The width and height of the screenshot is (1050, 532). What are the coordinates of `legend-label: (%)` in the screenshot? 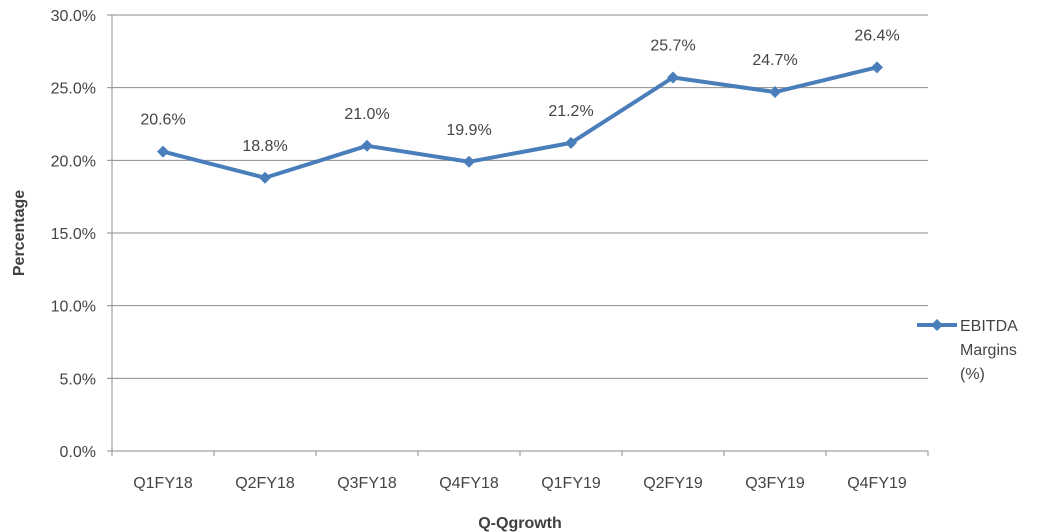 It's located at (972, 374).